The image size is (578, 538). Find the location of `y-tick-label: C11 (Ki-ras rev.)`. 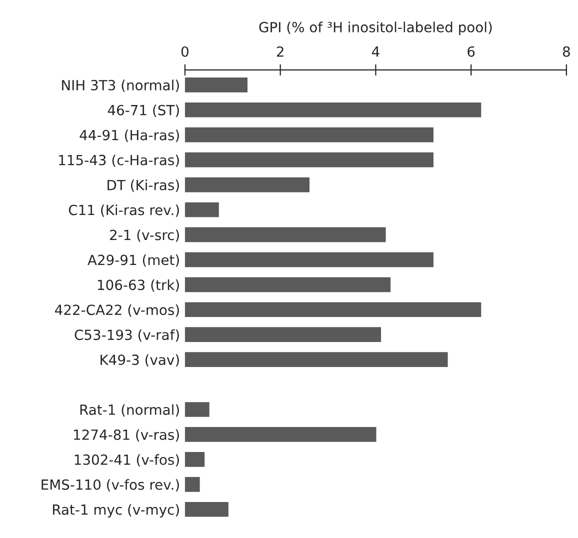

y-tick-label: C11 (Ki-ras rev.) is located at coordinates (123, 210).